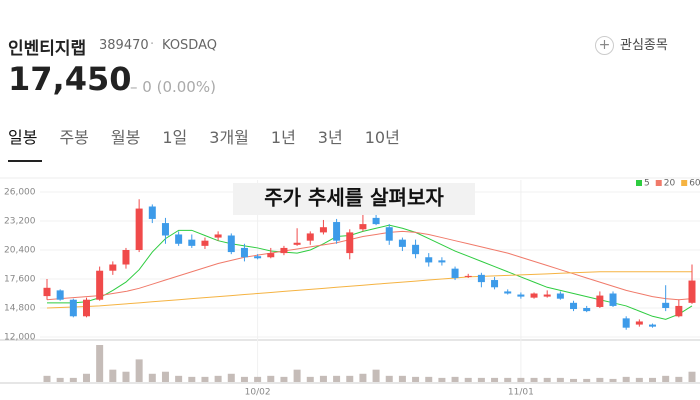  I want to click on change: – 0 (0.00%), so click(173, 87).